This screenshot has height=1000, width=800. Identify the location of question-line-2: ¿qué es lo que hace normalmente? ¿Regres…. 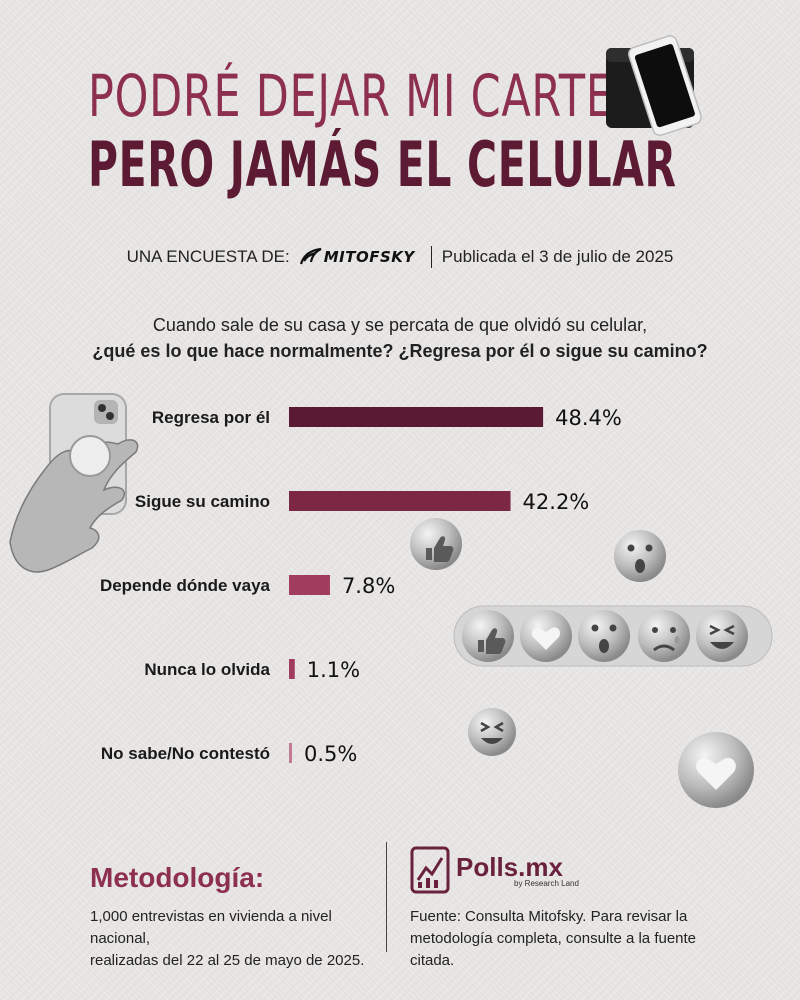
(400, 351).